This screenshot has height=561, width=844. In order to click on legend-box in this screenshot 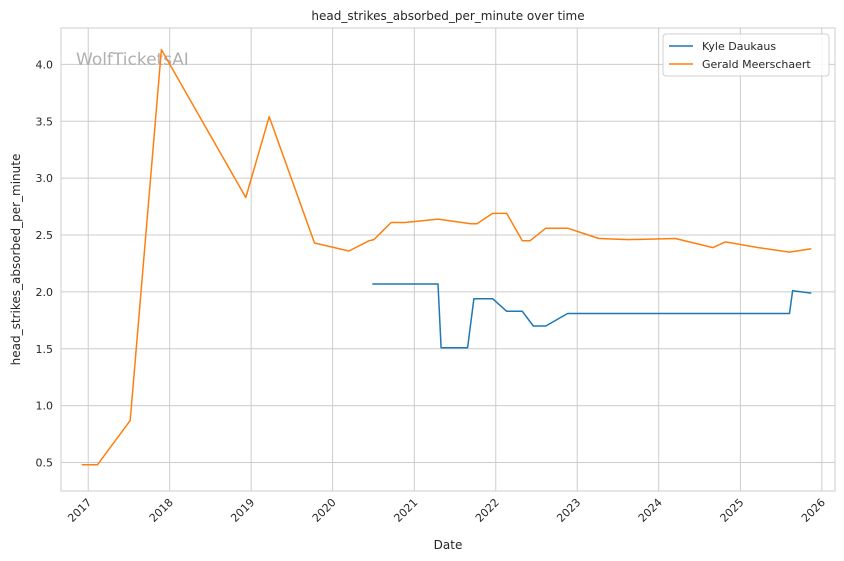, I will do `click(746, 55)`.